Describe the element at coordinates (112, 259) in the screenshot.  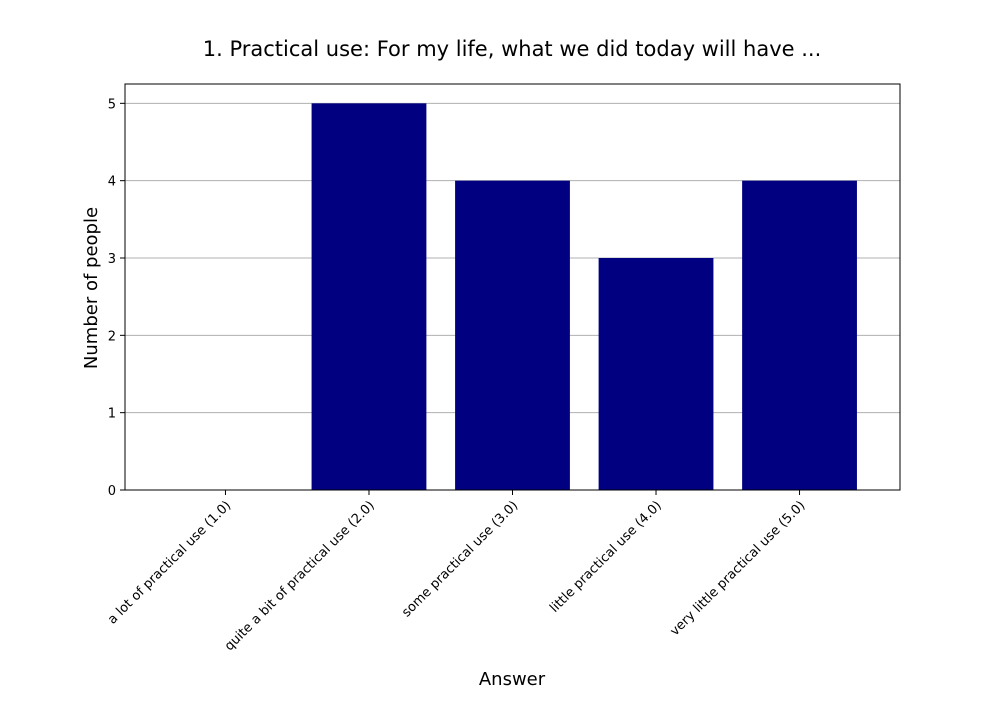
I see `y-tick-label: 3` at that location.